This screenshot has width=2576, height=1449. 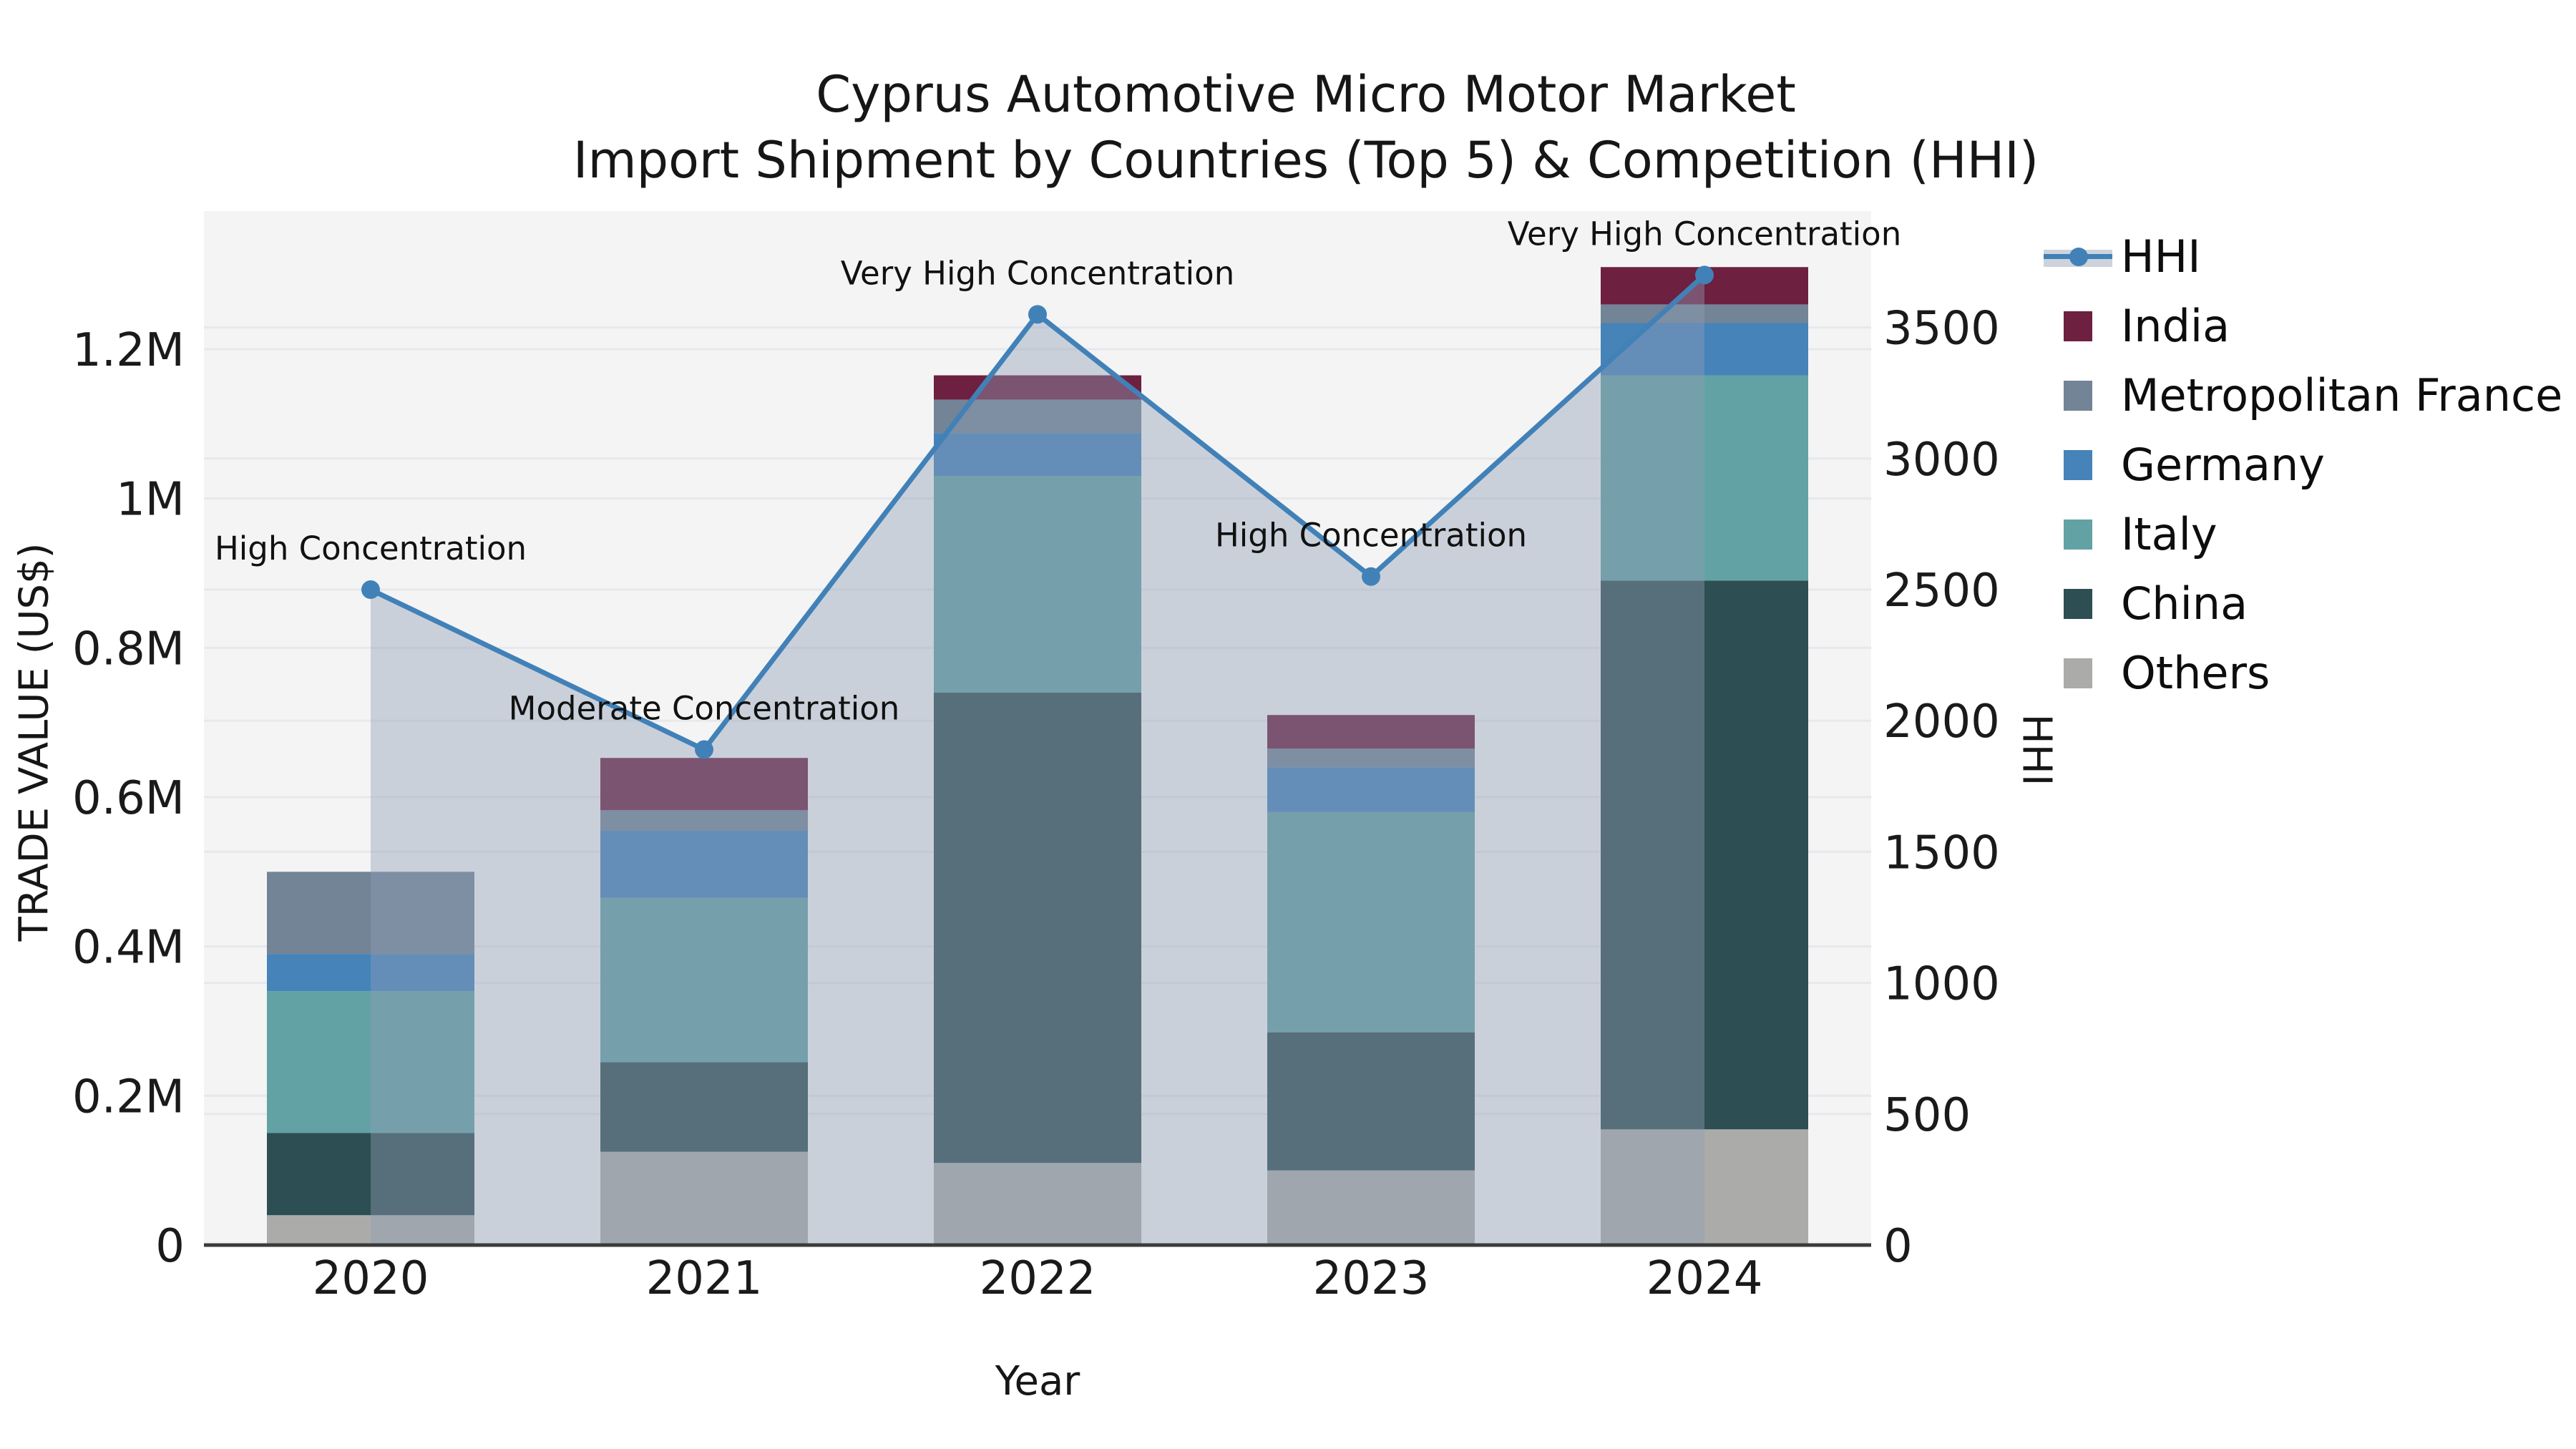 What do you see at coordinates (704, 820) in the screenshot?
I see `bar-segment-metropolitan-france-2021` at bounding box center [704, 820].